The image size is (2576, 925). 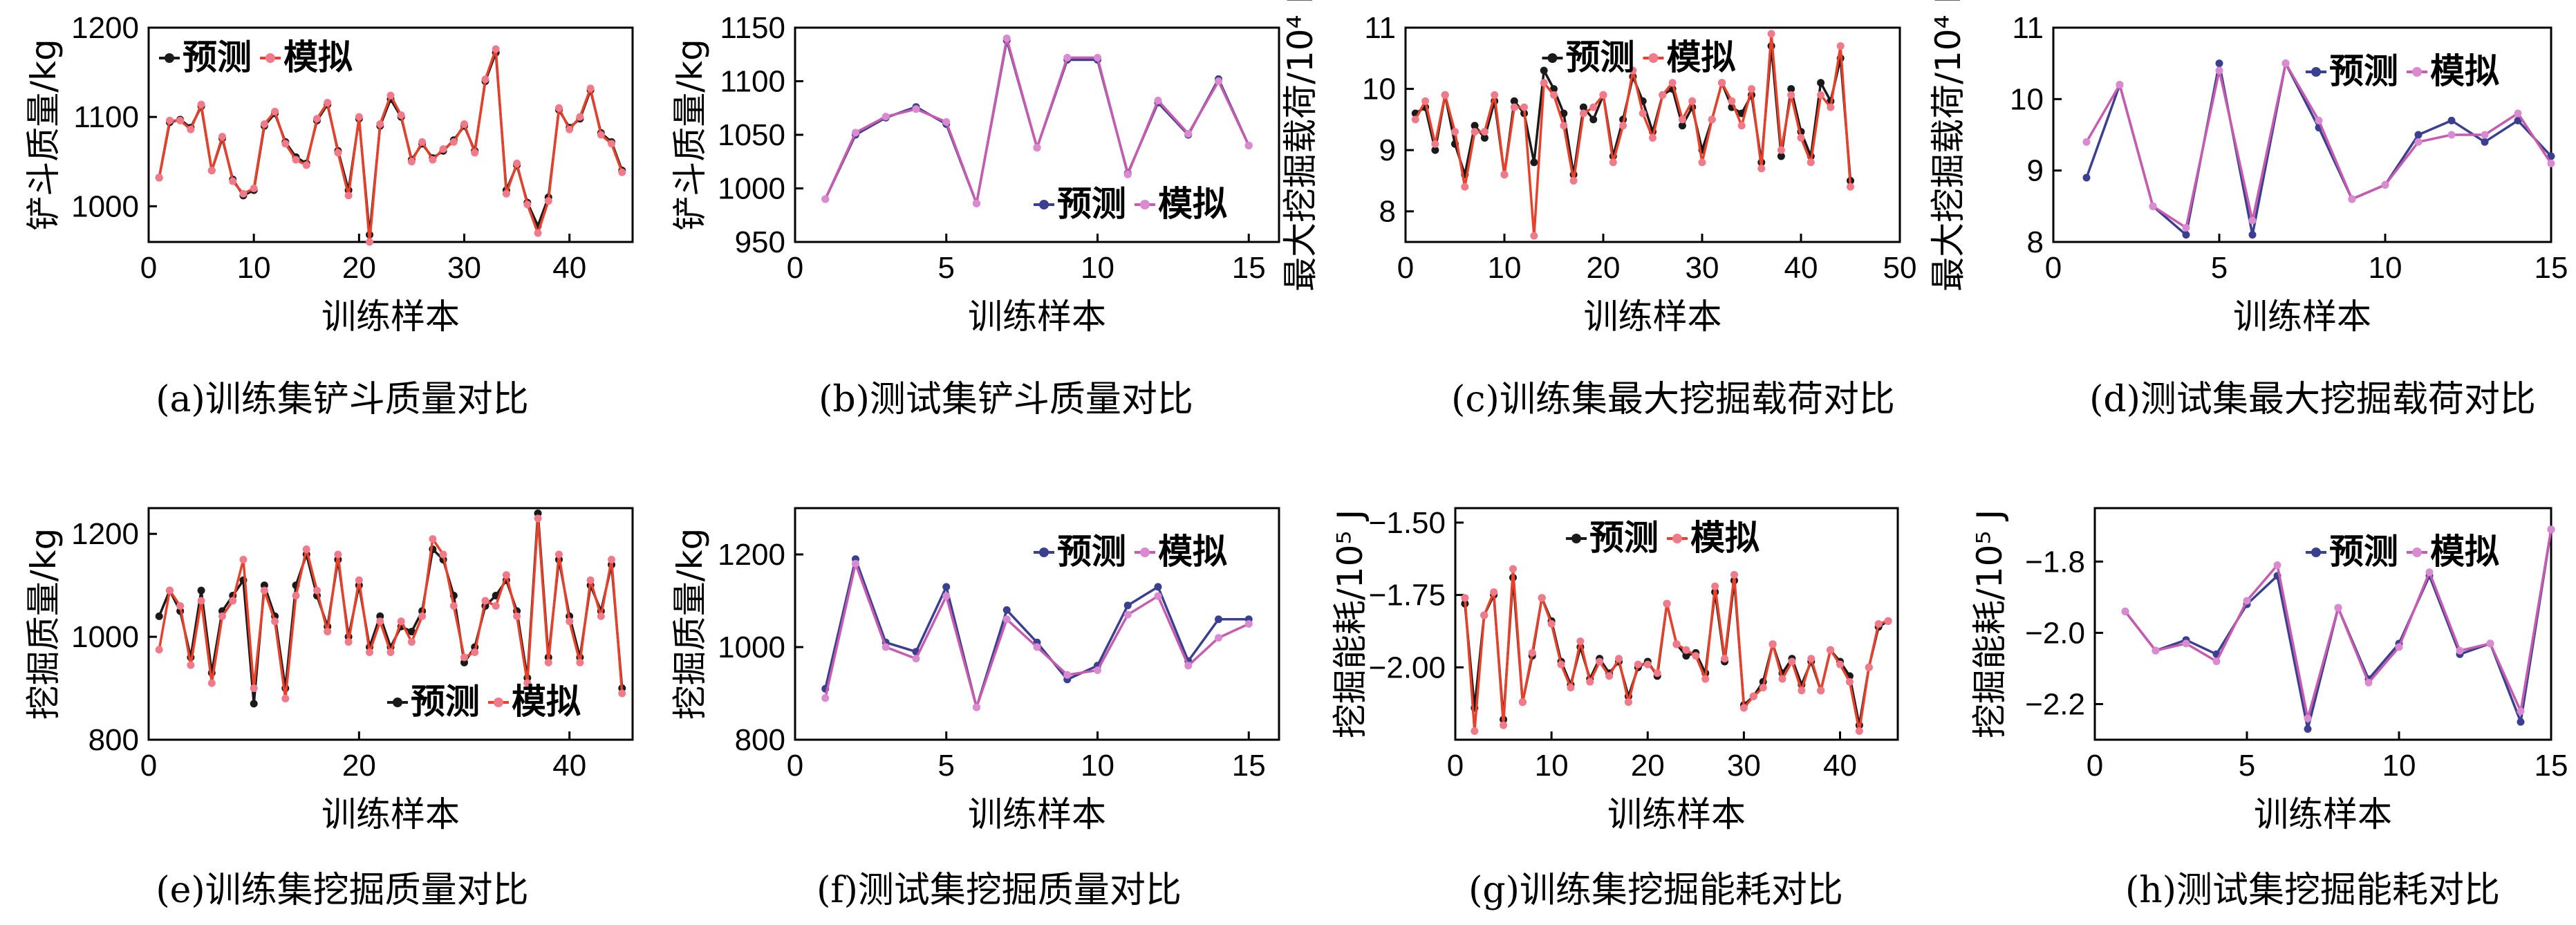 What do you see at coordinates (2055, 562) in the screenshot?
I see `y-tick-label: −1.8` at bounding box center [2055, 562].